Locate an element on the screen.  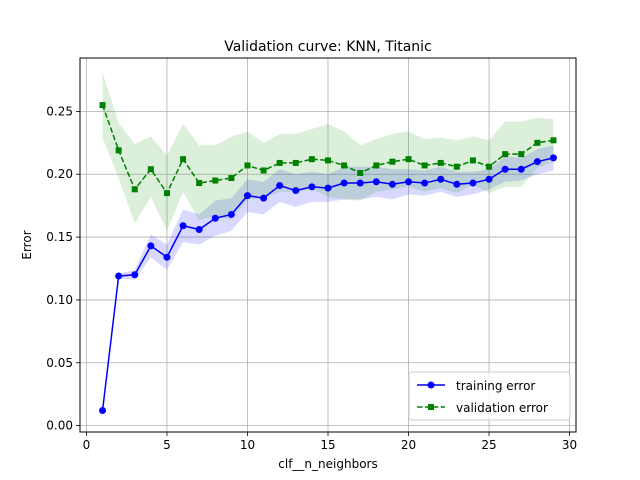
chart-title: Validation curve: KNN, Titanic is located at coordinates (328, 47).